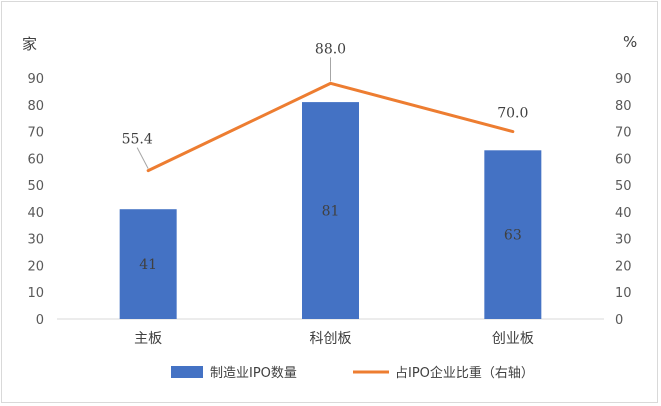 This screenshot has width=661, height=406. What do you see at coordinates (35, 213) in the screenshot?
I see `y-left-tick-label: 40` at bounding box center [35, 213].